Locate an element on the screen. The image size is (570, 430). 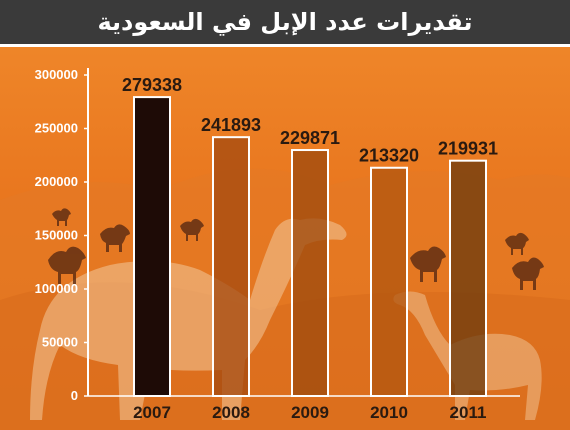
chart-title: تقديرات عدد الإبل في السعودية is located at coordinates (285, 22).